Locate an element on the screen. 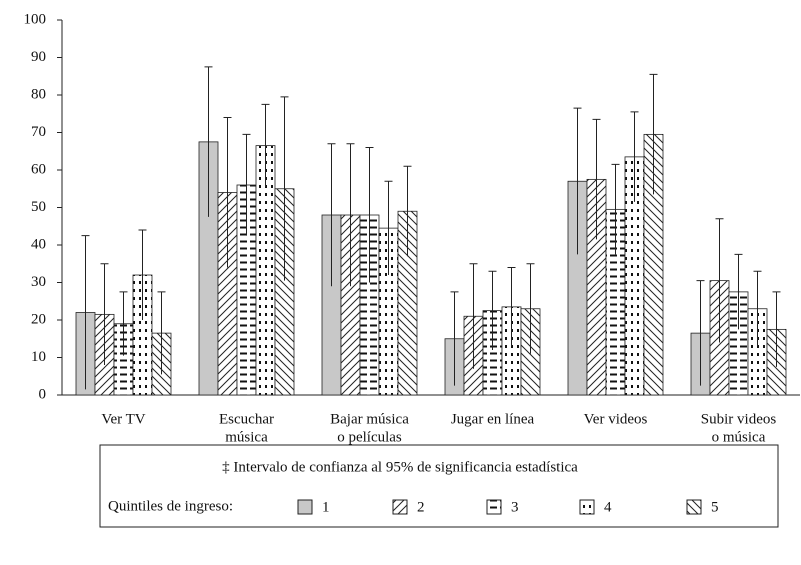 The height and width of the screenshot is (565, 801). y-tick-label: 20 is located at coordinates (38, 319).